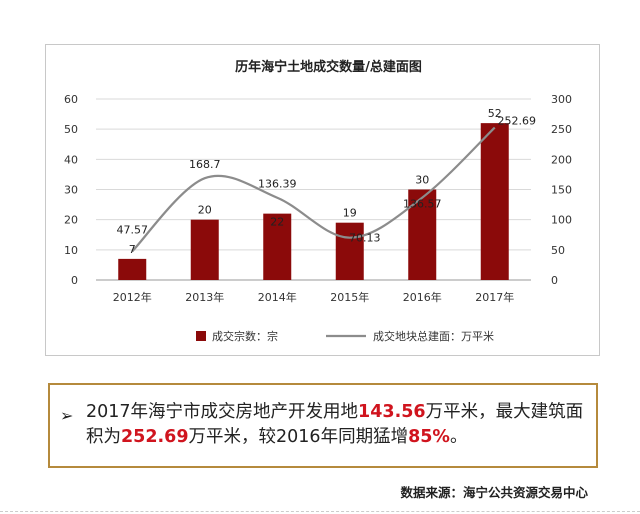 This screenshot has height=514, width=640. I want to click on data-source: 数据来源：海宁公共资源交易中心, so click(494, 492).